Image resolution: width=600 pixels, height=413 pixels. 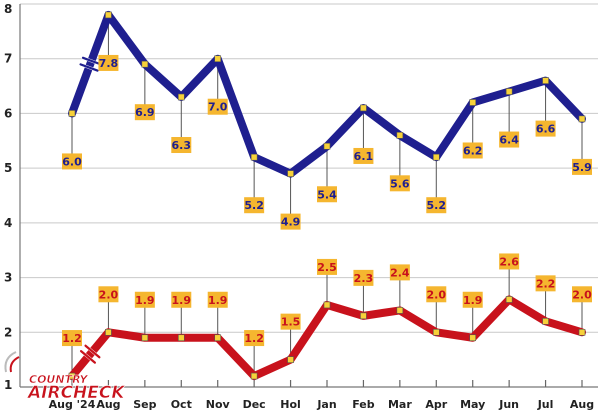 I want to click on x-tick-label: Jan, so click(x=326, y=404).